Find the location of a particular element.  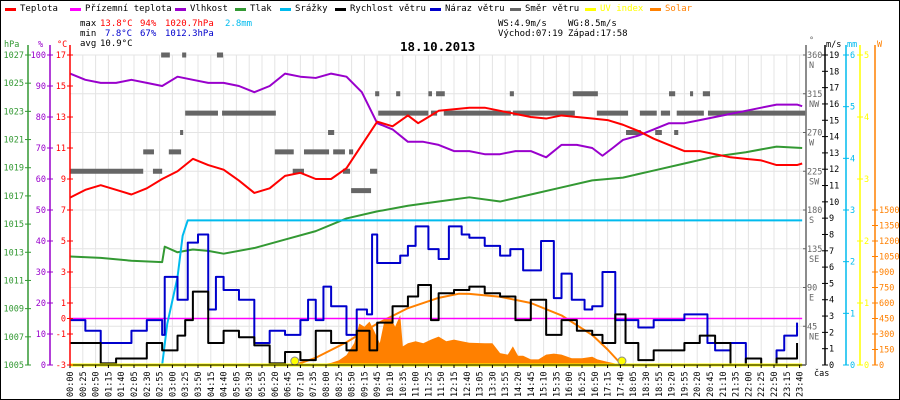

solar-axis-tick-label: 1350 is located at coordinates (889, 227).